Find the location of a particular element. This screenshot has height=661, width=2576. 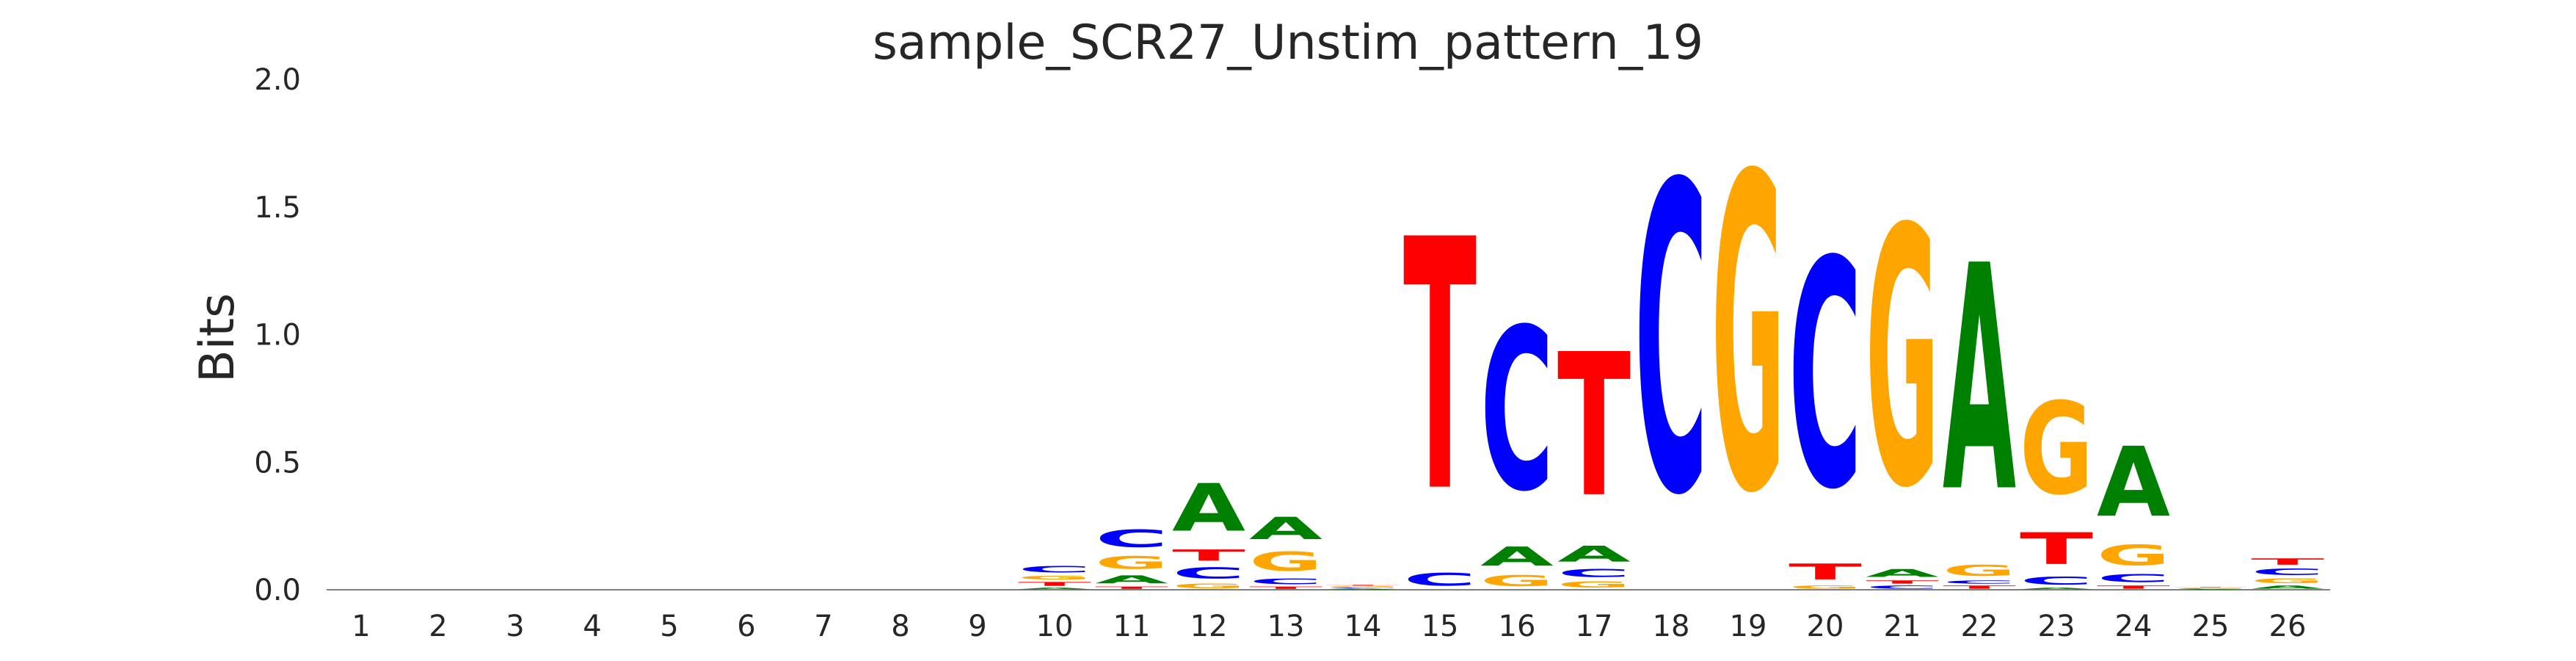

x-tick-label: 4 is located at coordinates (592, 626).